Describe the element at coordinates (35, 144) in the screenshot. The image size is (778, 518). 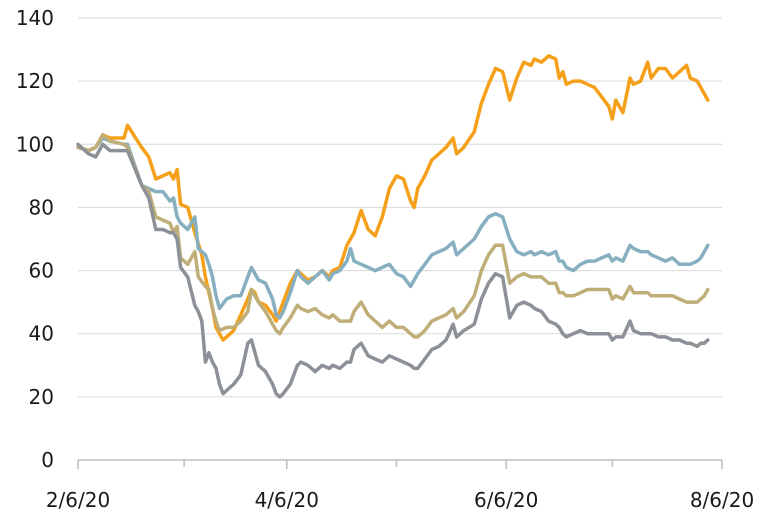
I see `y-tick-label: 100` at that location.